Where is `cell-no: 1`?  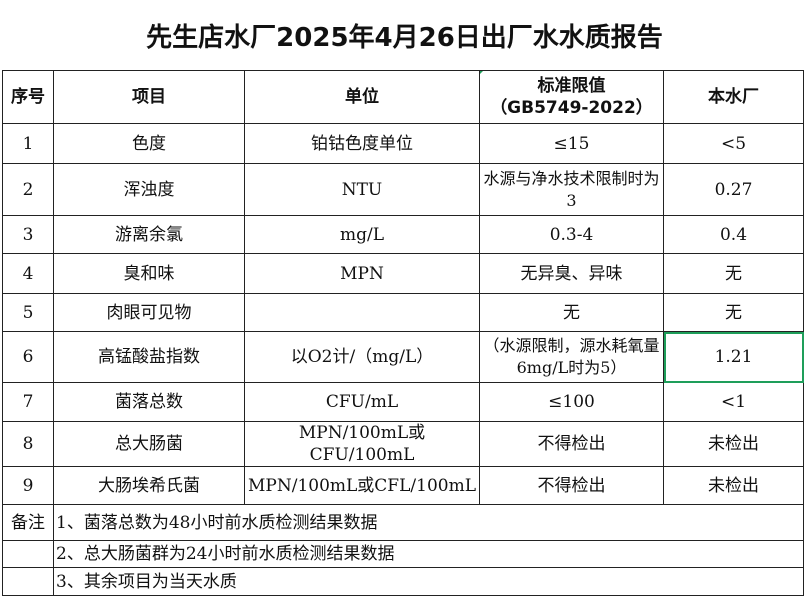
cell-no: 1 is located at coordinates (28, 143).